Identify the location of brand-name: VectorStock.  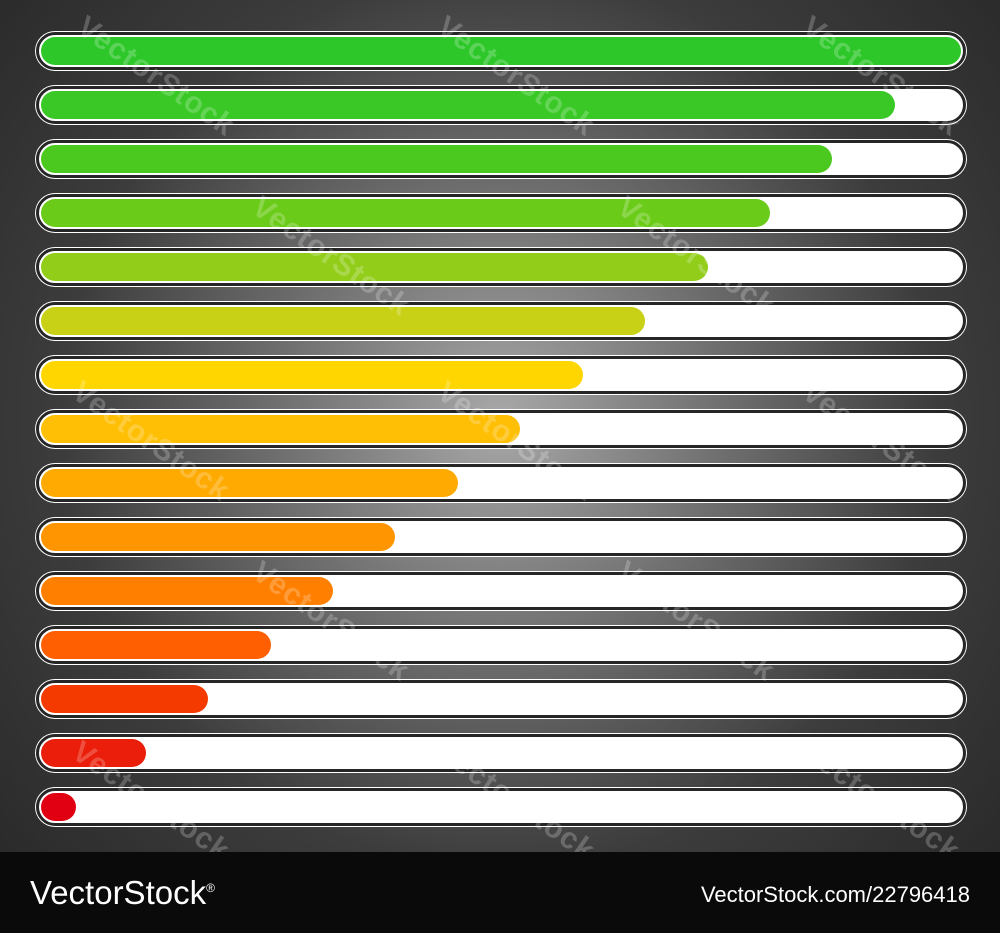
(118, 892).